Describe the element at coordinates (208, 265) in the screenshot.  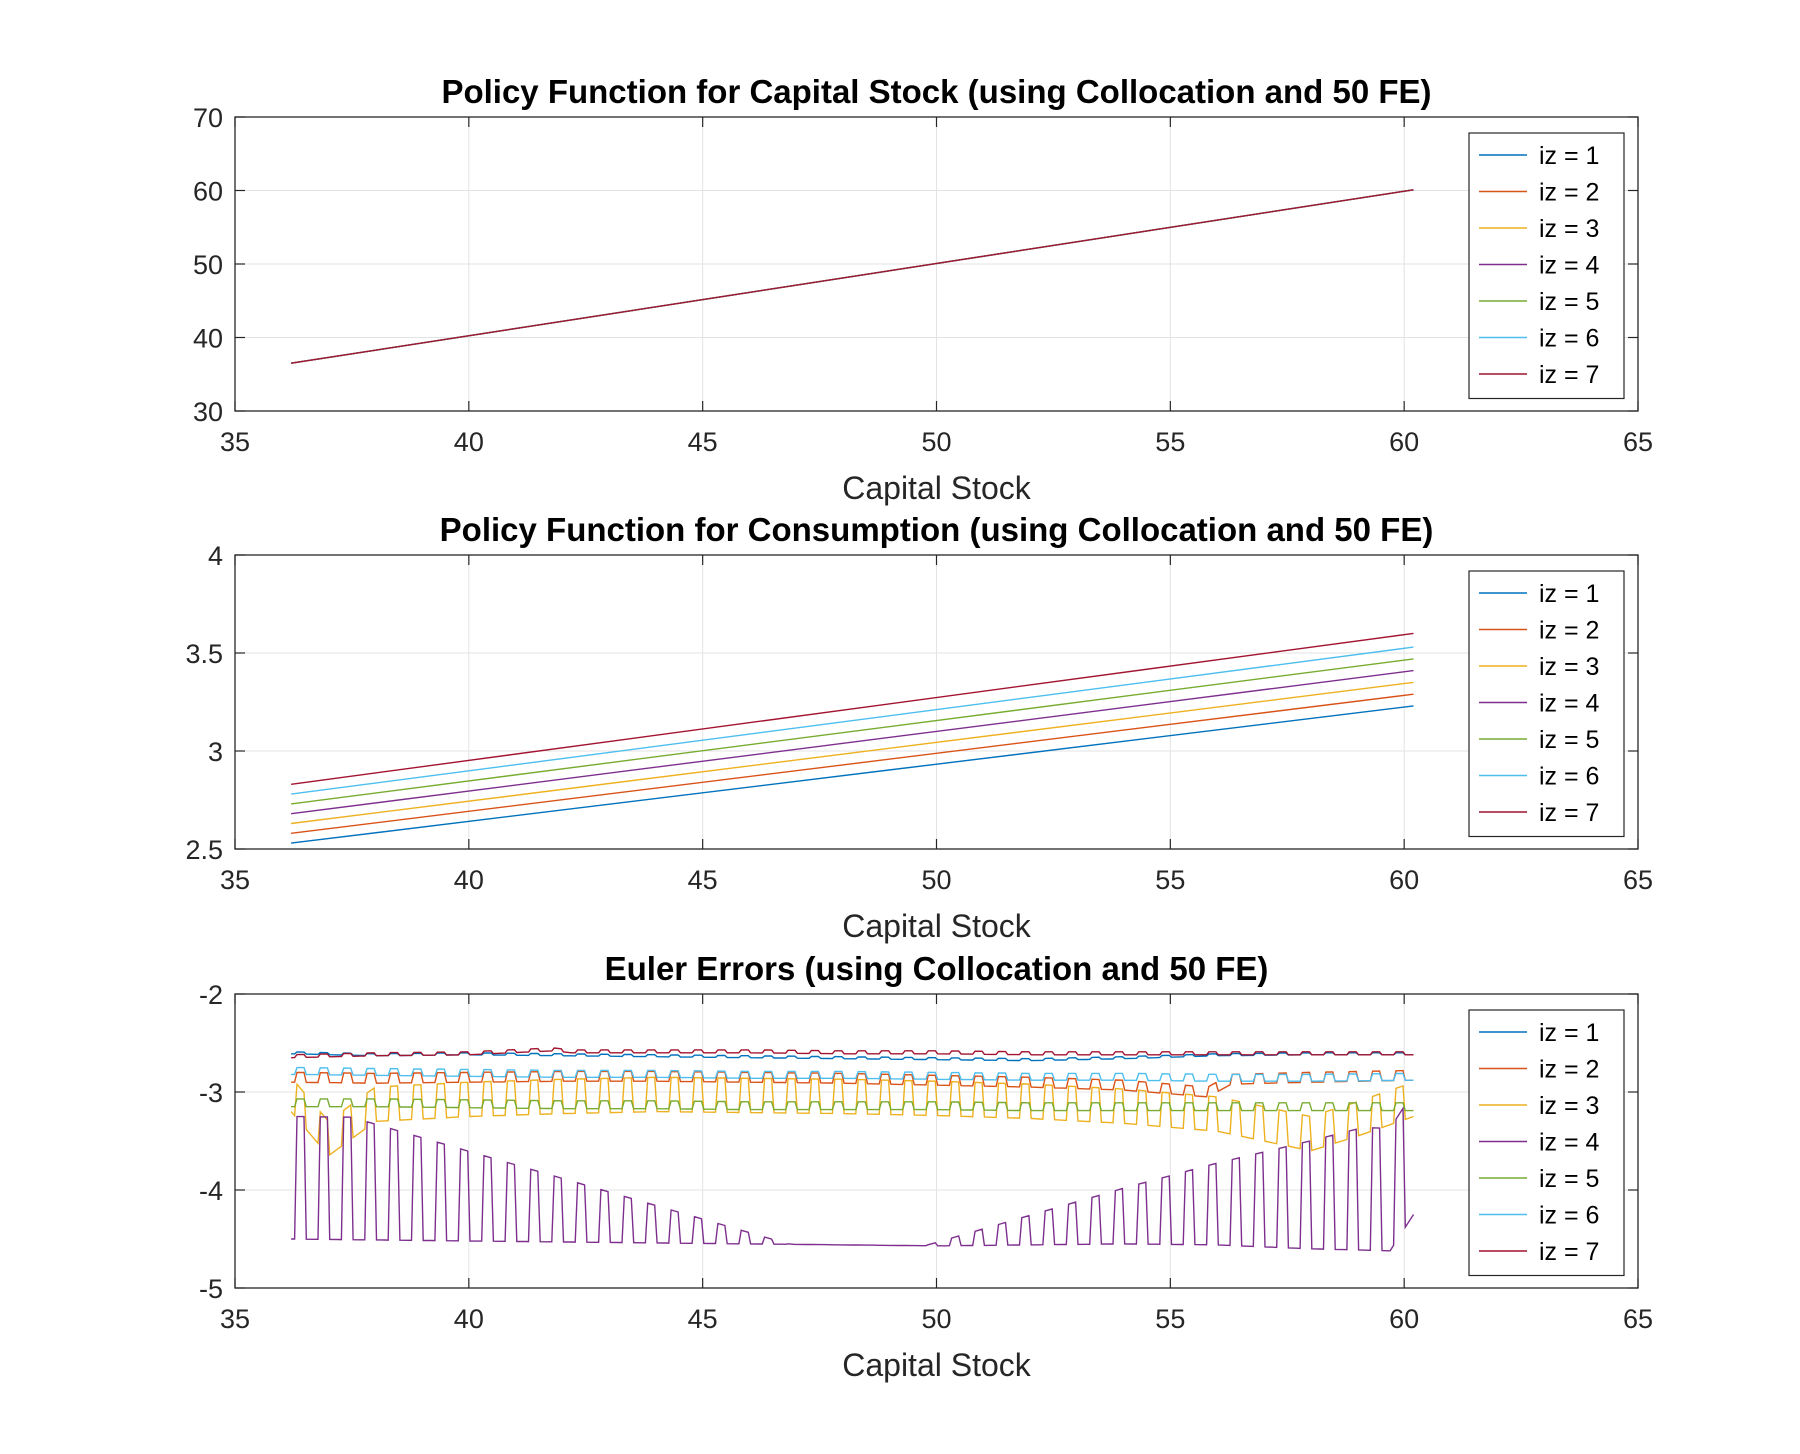
I see `y-tick-label: 50` at that location.